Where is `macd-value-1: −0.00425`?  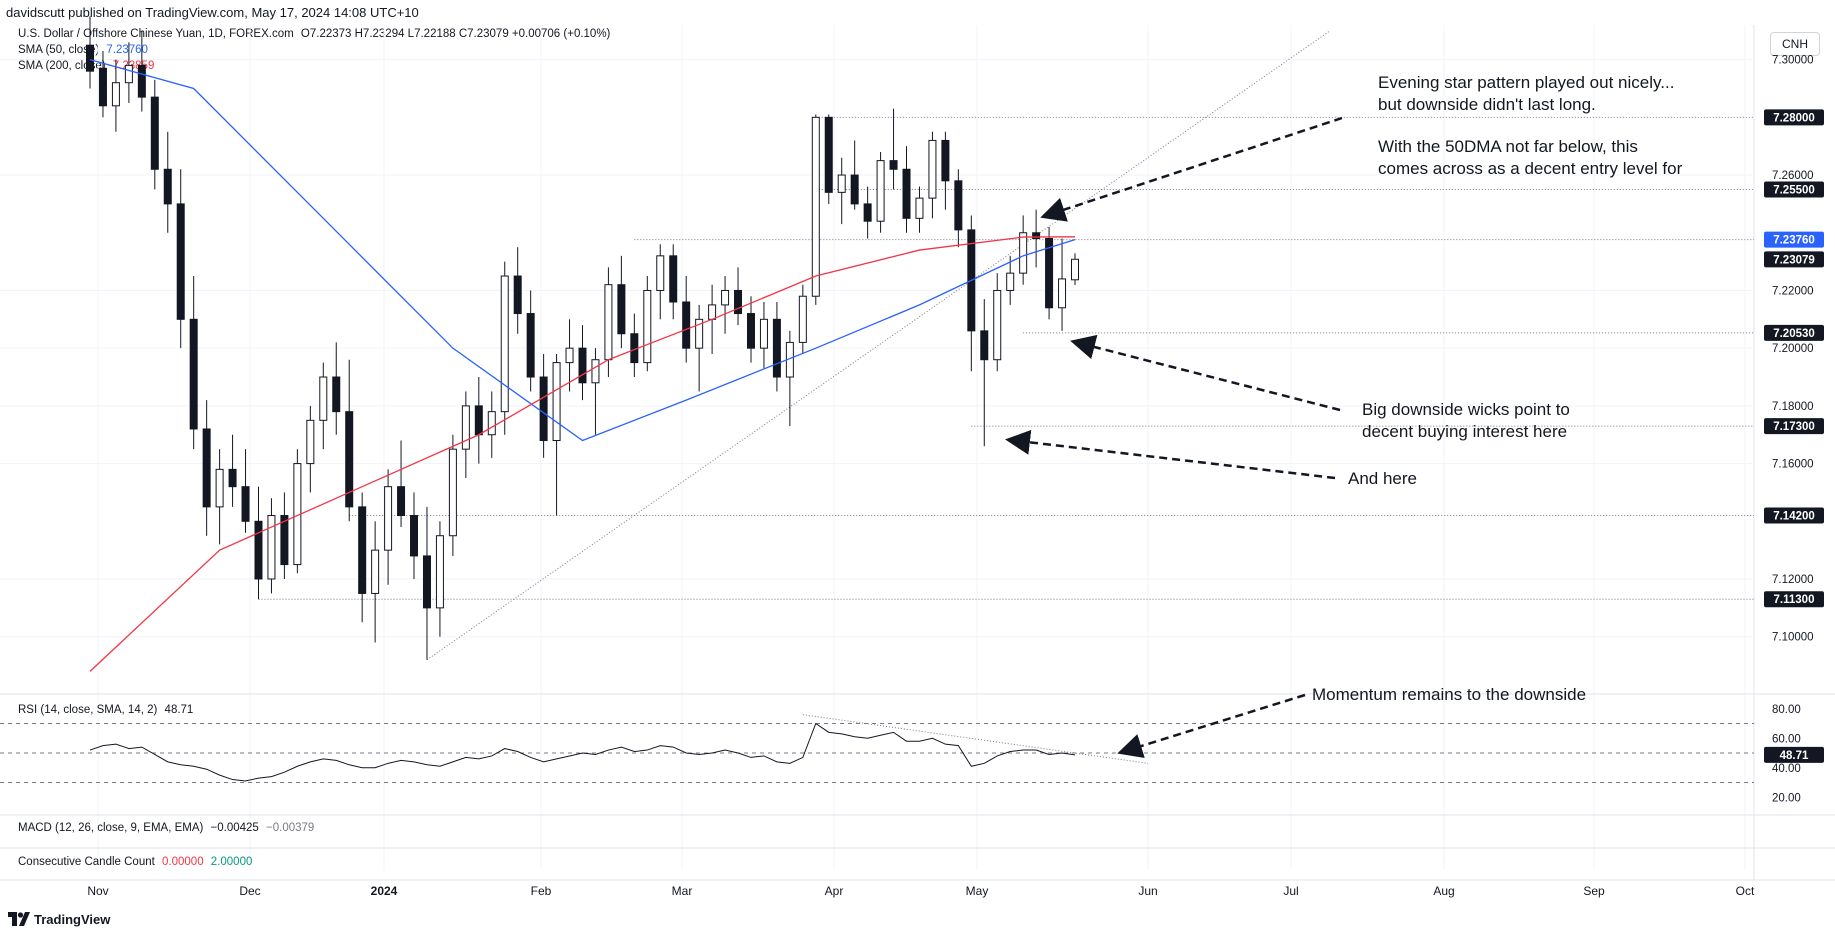 macd-value-1: −0.00425 is located at coordinates (234, 828).